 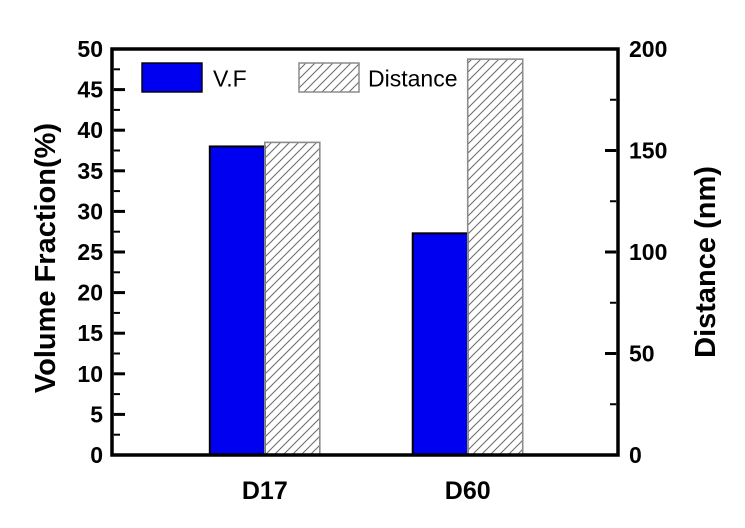 I want to click on legend-swatch-distance, so click(x=329, y=77).